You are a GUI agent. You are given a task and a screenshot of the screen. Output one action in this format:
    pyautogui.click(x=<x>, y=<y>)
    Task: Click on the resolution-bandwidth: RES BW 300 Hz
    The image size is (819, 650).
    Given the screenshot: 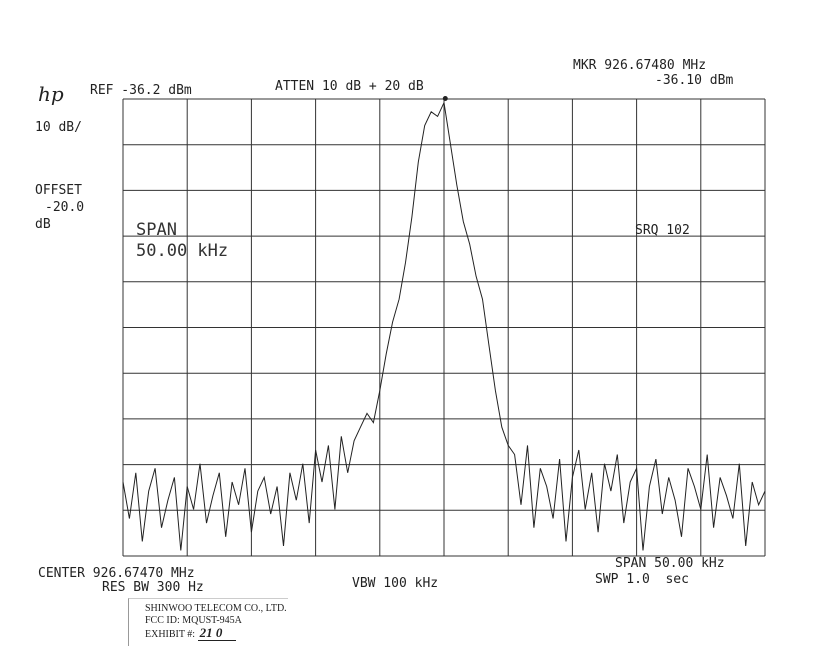 What is the action you would take?
    pyautogui.click(x=153, y=587)
    